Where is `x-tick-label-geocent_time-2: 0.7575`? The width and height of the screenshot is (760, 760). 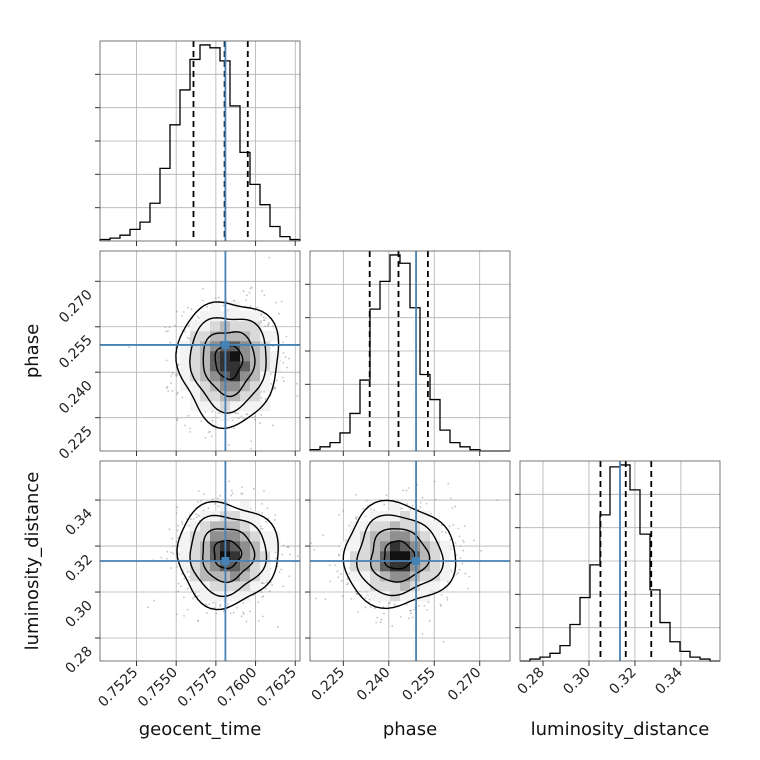 x-tick-label-geocent_time-2: 0.7575 is located at coordinates (198, 688).